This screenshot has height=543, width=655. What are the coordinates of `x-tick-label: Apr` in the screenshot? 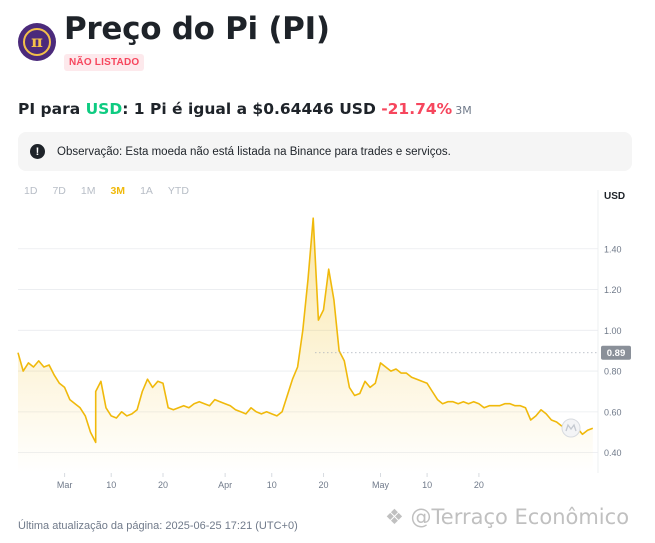 It's located at (225, 485).